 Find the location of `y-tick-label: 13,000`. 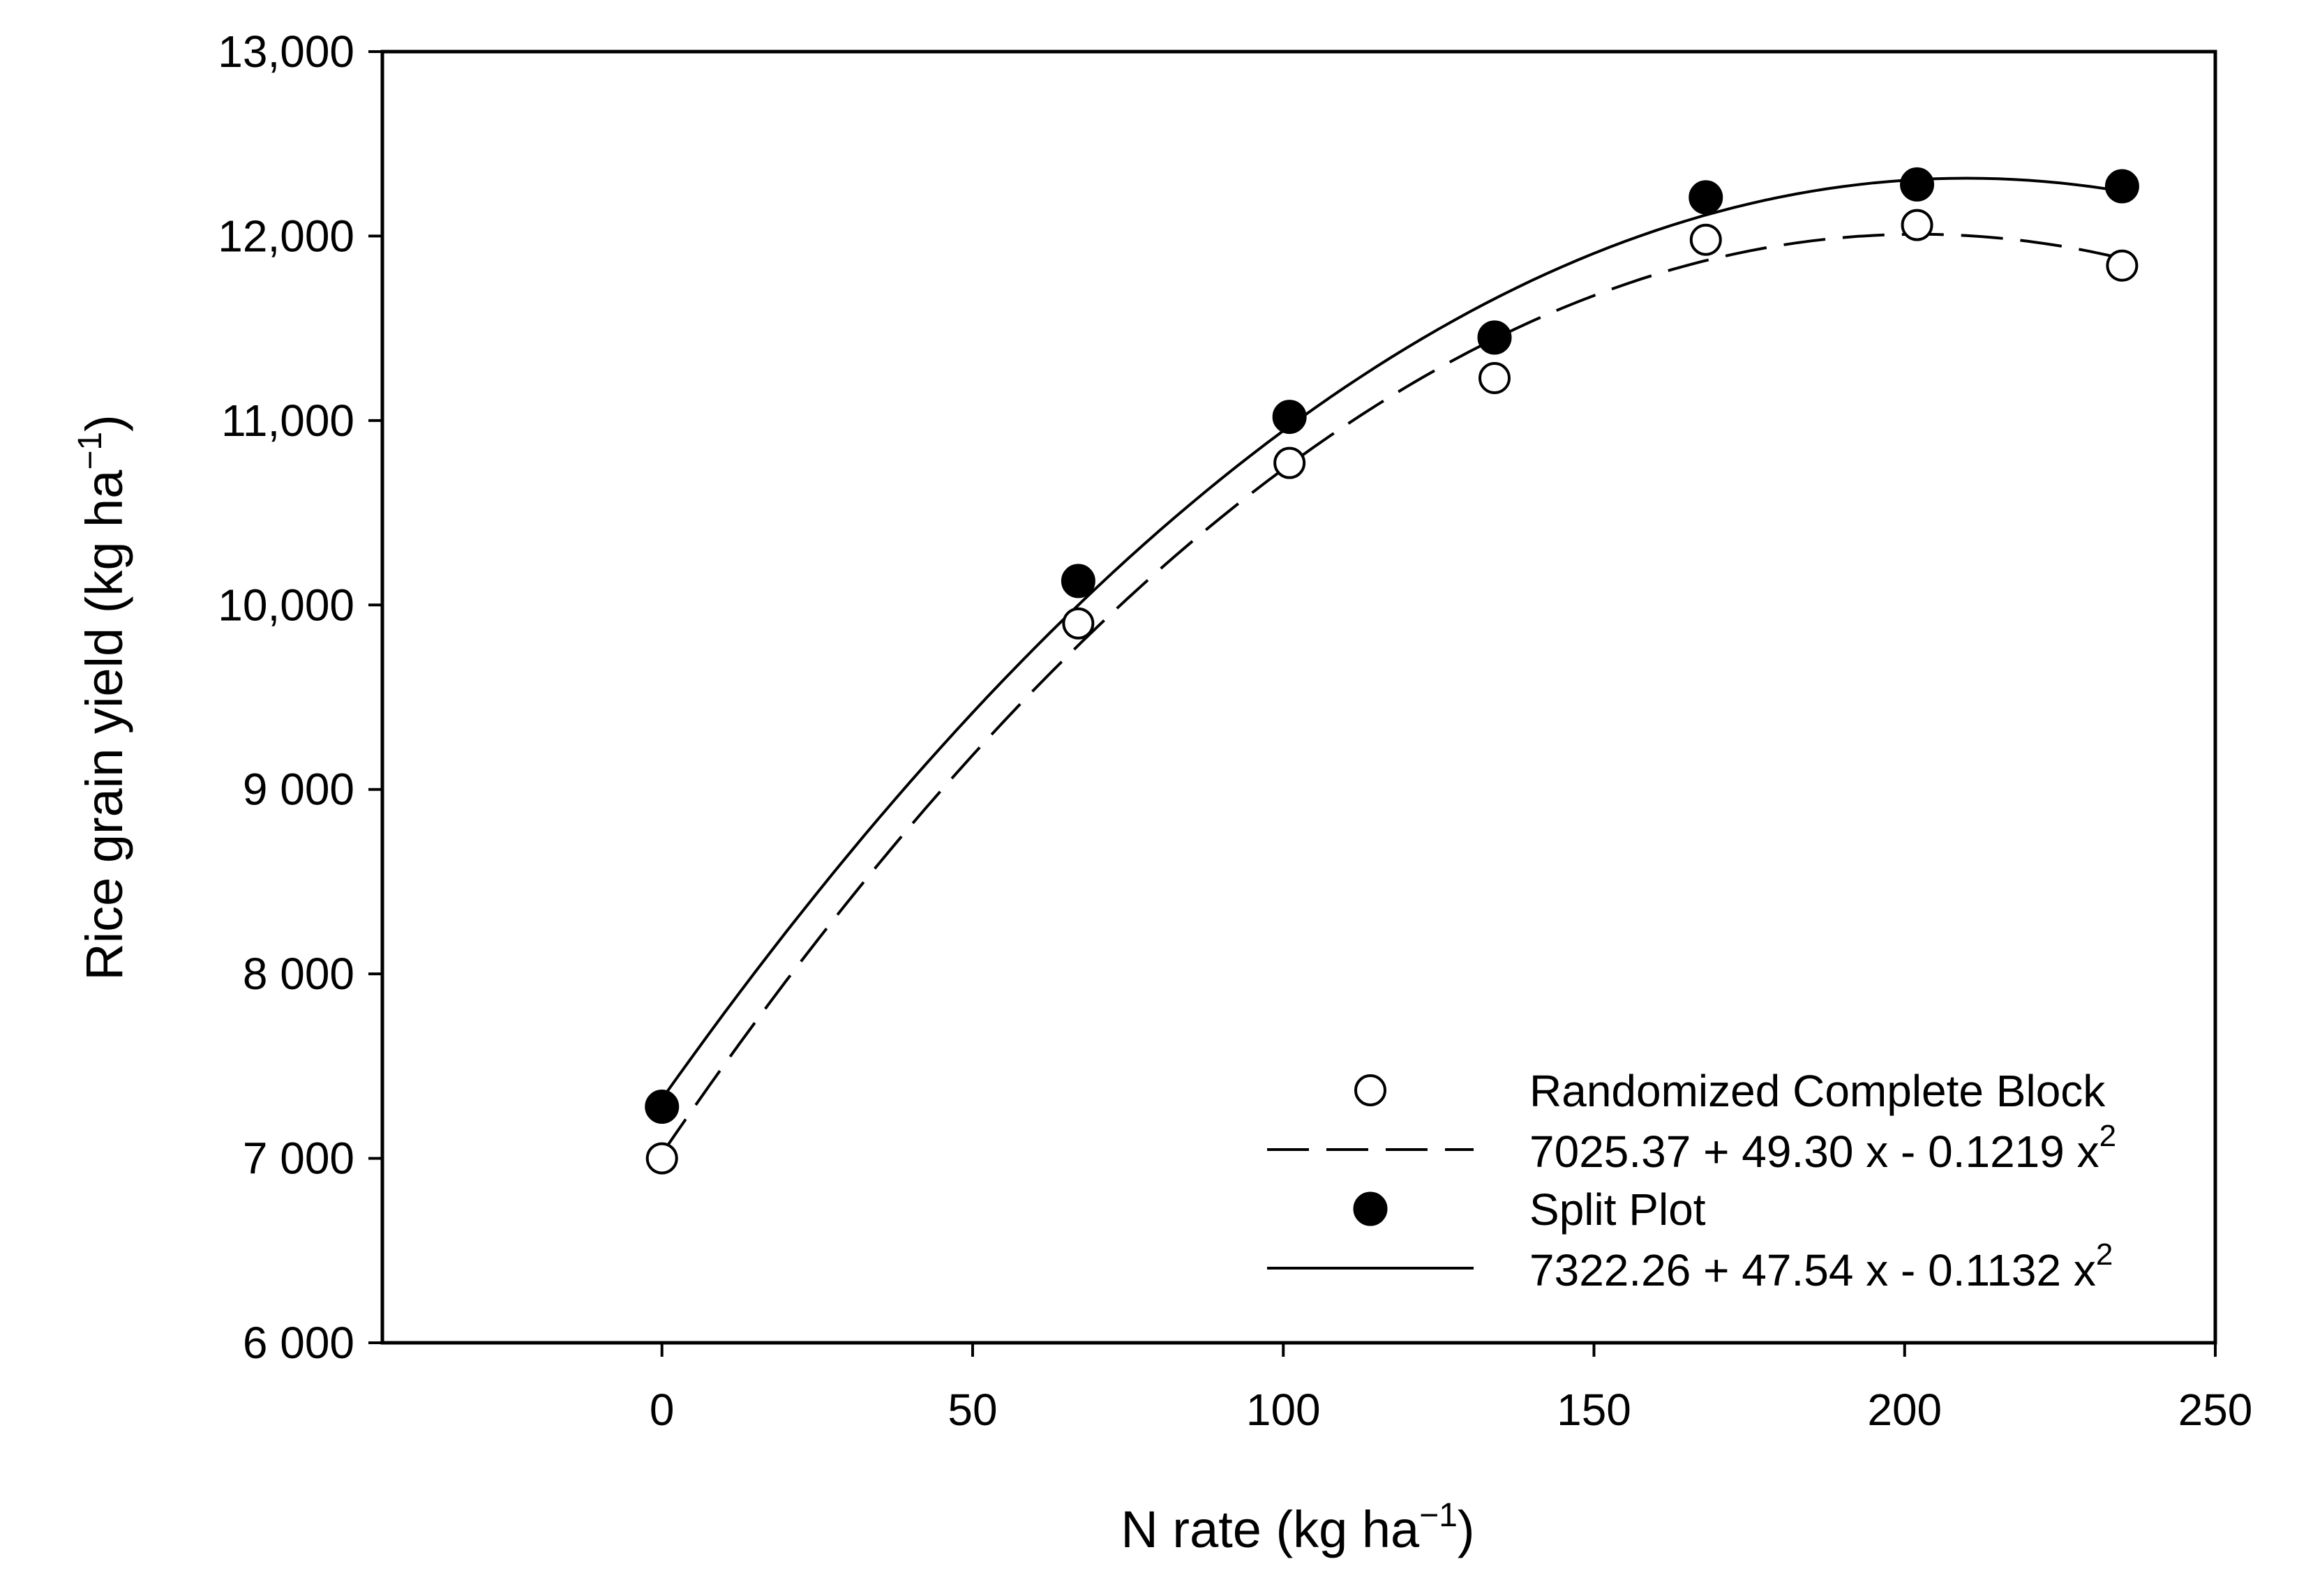

y-tick-label: 13,000 is located at coordinates (286, 52).